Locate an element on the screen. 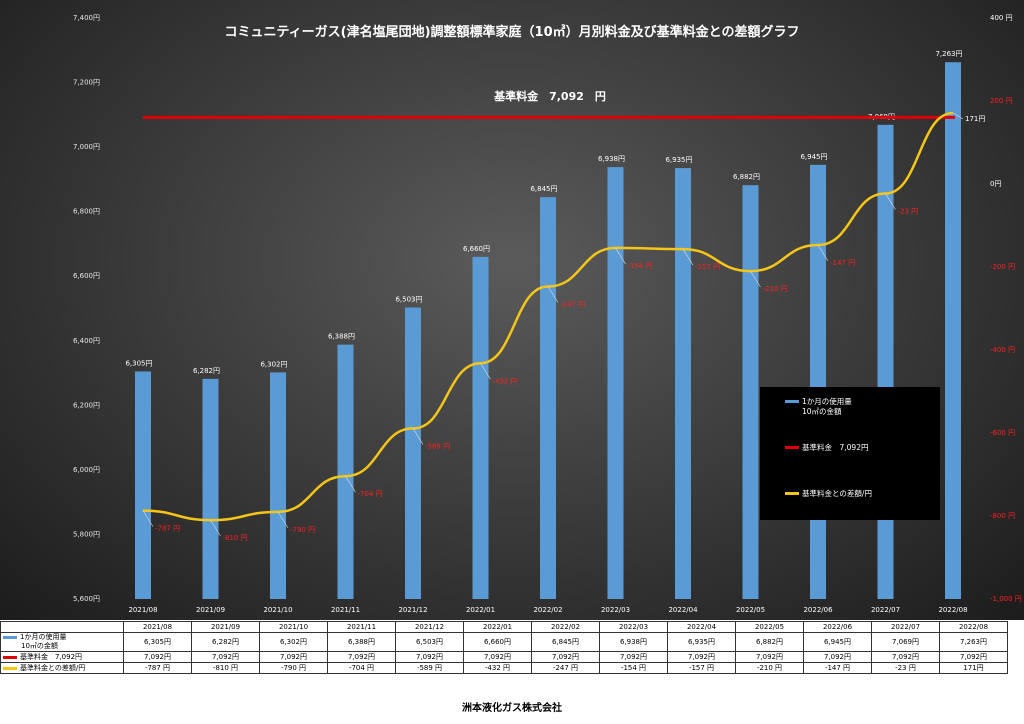 The width and height of the screenshot is (1024, 724). bar-value-label: 6,935円 is located at coordinates (678, 160).